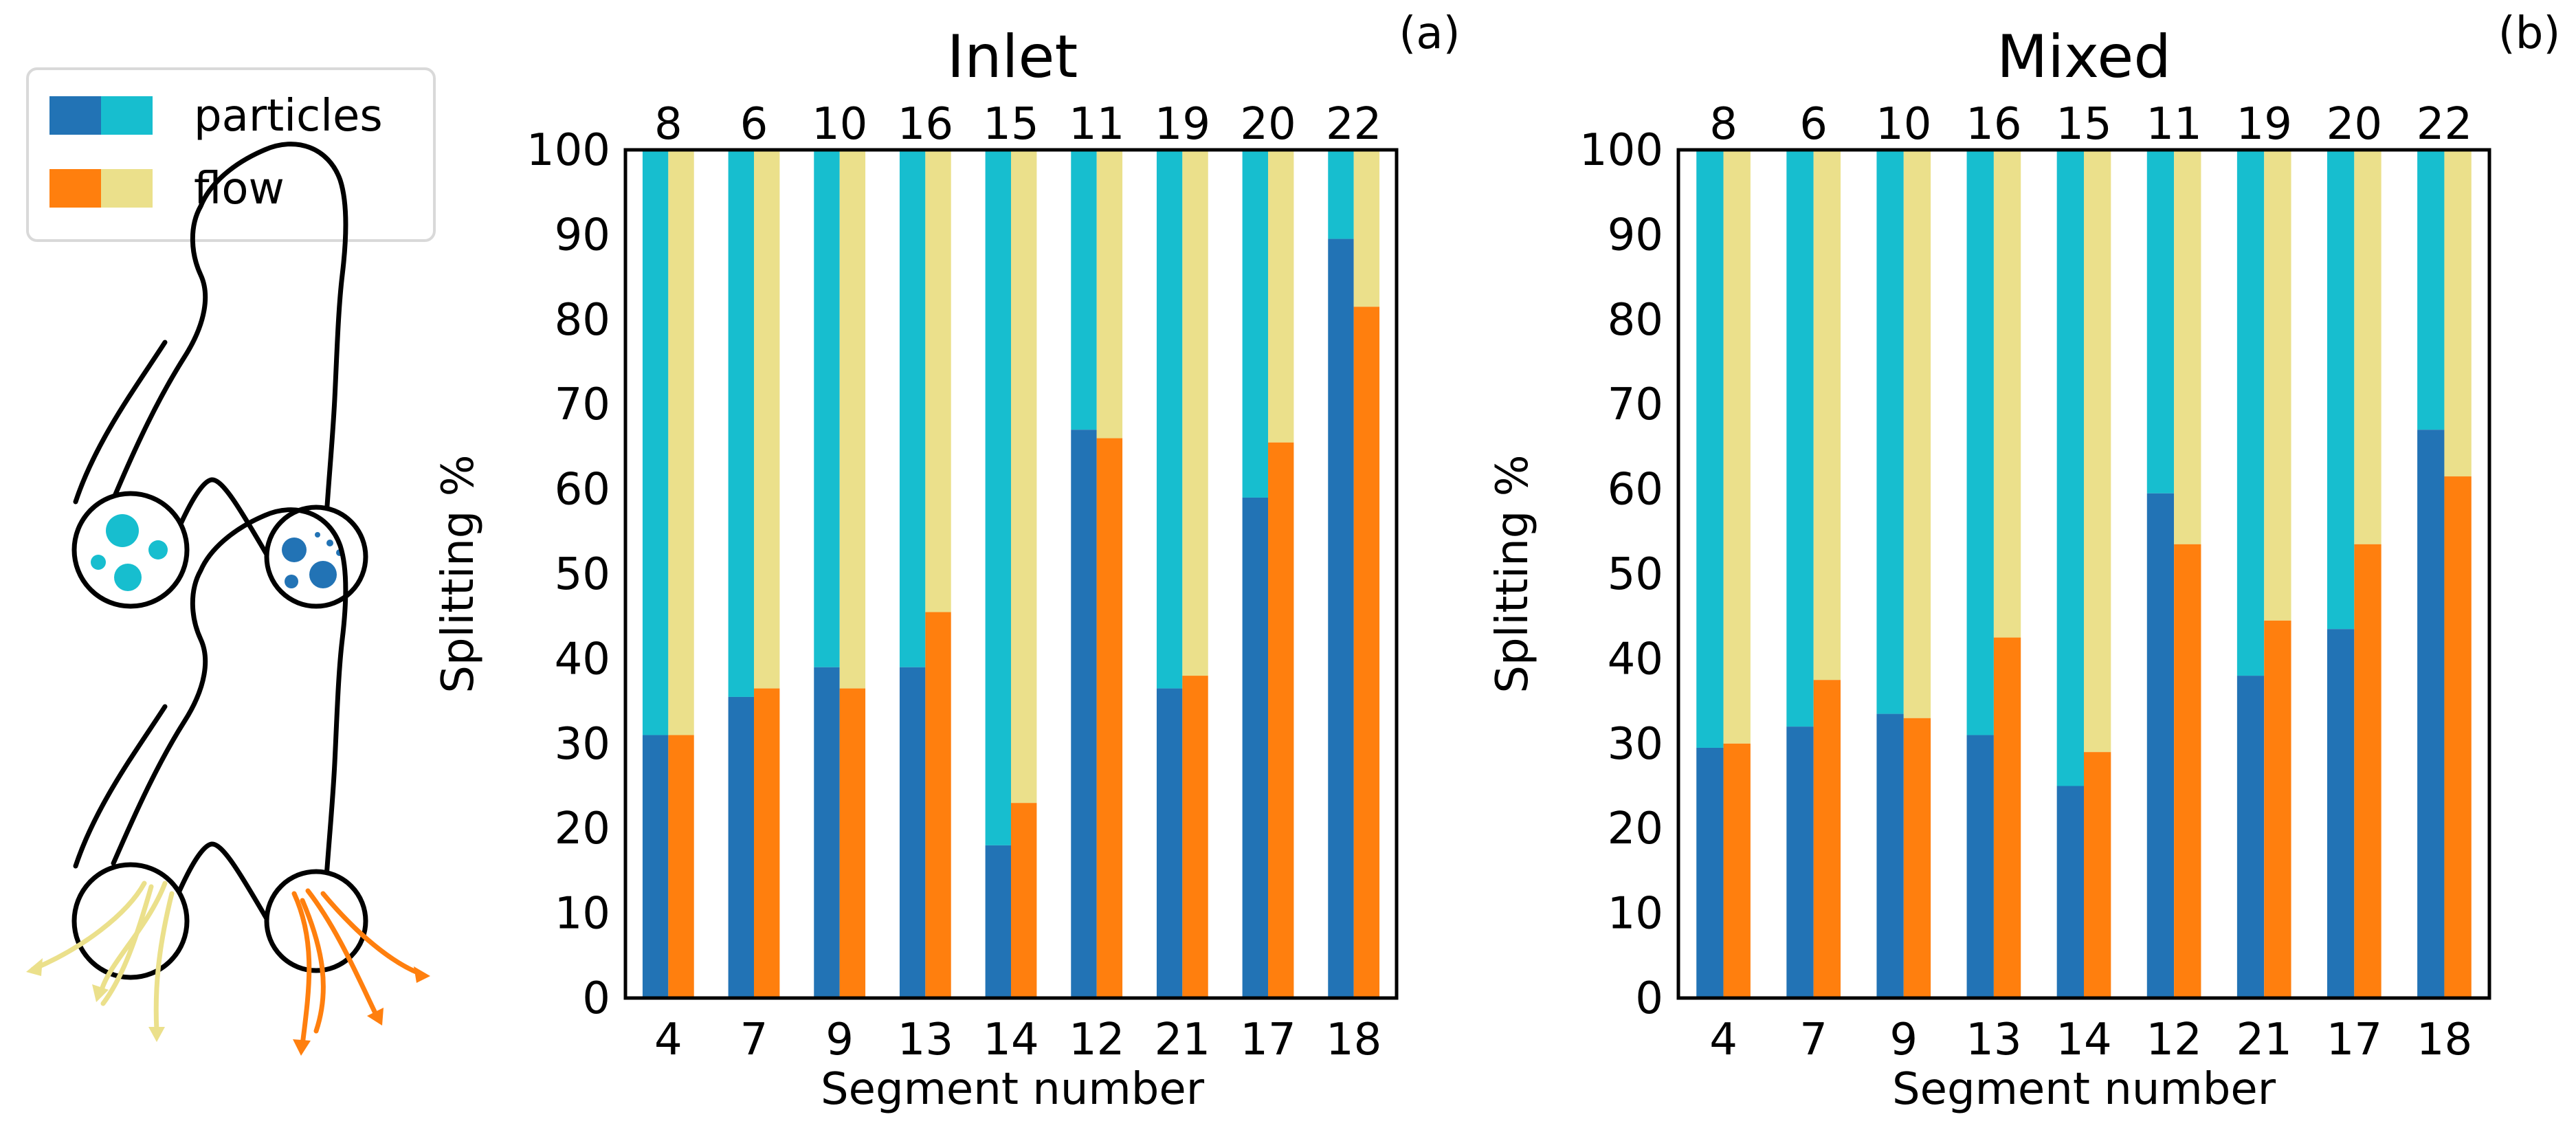 The height and width of the screenshot is (1130, 2576). What do you see at coordinates (2264, 124) in the screenshot?
I see `top-tick-label-mixed-19: 19` at bounding box center [2264, 124].